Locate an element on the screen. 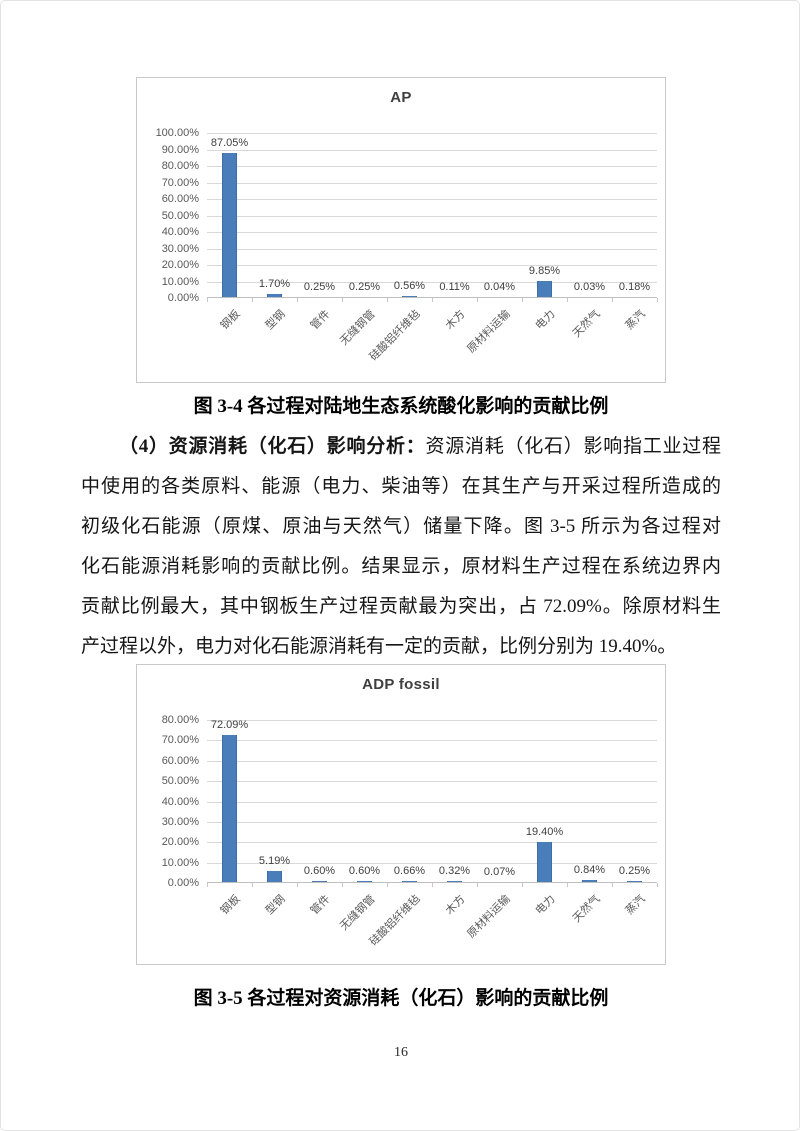 This screenshot has width=800, height=1131. paragraph-line-1: （4）资源消耗（化石）影响分析：资源消耗（化石）影响指工业过程 is located at coordinates (401, 447).